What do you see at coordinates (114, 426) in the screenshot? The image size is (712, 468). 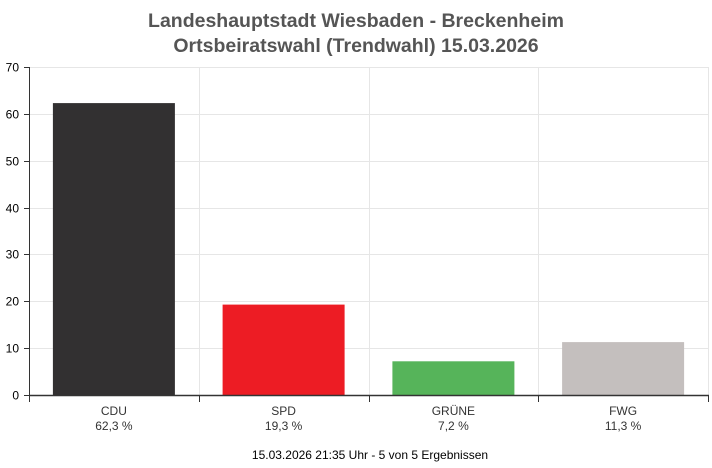 I see `value-label: 62,3 %` at bounding box center [114, 426].